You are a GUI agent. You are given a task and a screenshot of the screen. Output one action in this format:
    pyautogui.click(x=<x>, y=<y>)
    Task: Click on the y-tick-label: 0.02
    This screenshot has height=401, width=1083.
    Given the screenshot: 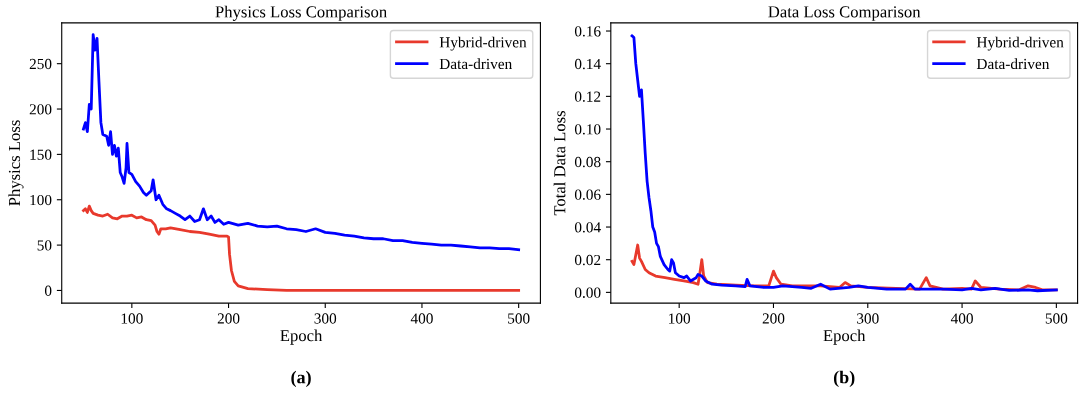 What is the action you would take?
    pyautogui.click(x=587, y=260)
    